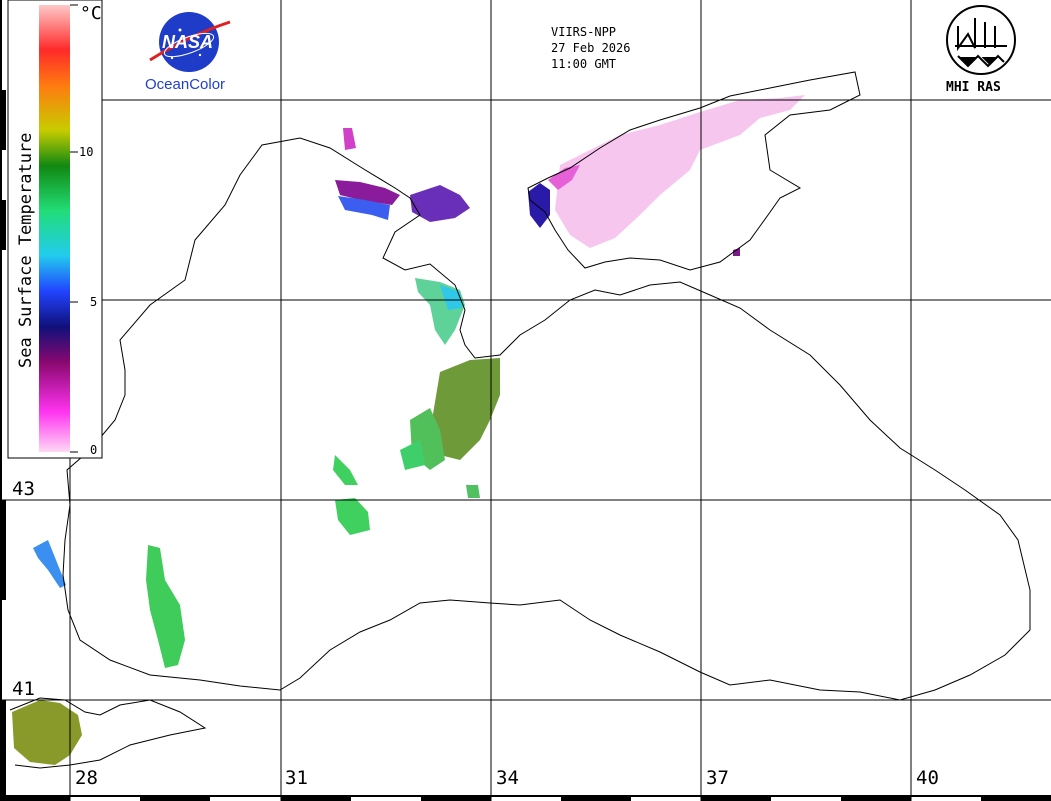 Image resolution: width=1051 pixels, height=801 pixels. Describe the element at coordinates (981, 40) in the screenshot. I see `mhi-ras-logo-icon` at that location.